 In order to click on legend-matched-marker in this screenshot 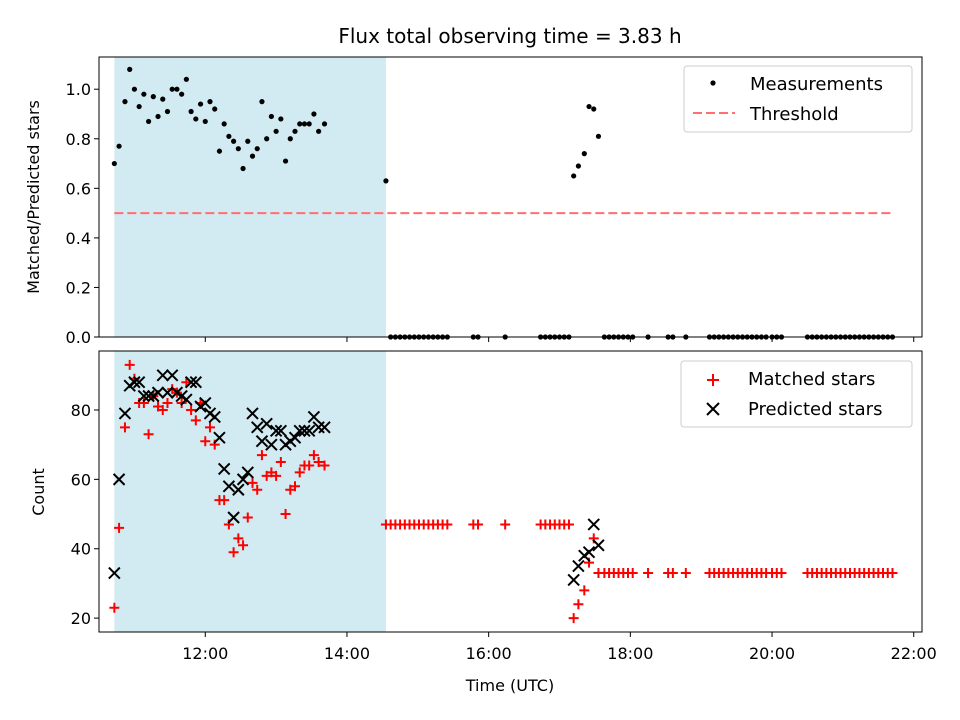, I will do `click(713, 380)`.